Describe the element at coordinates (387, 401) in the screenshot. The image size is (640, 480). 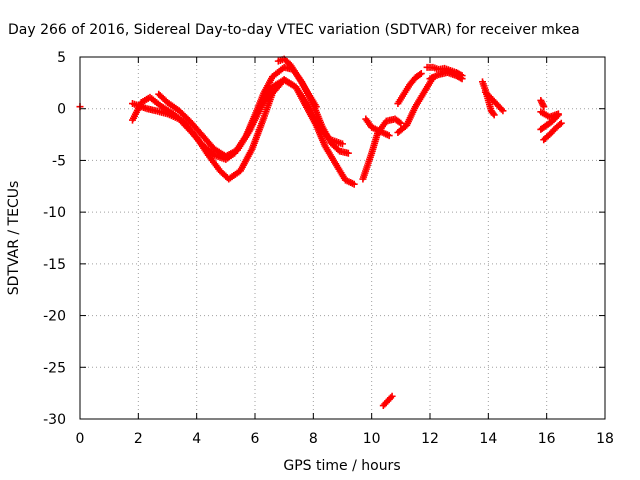
I see `data-series-arc-i` at that location.